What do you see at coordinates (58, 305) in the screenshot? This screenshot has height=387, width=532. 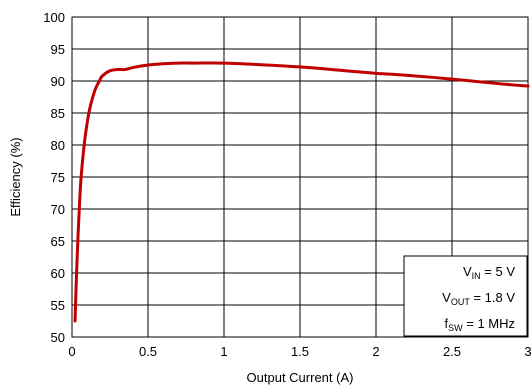 I see `y-tick-label: 55` at bounding box center [58, 305].